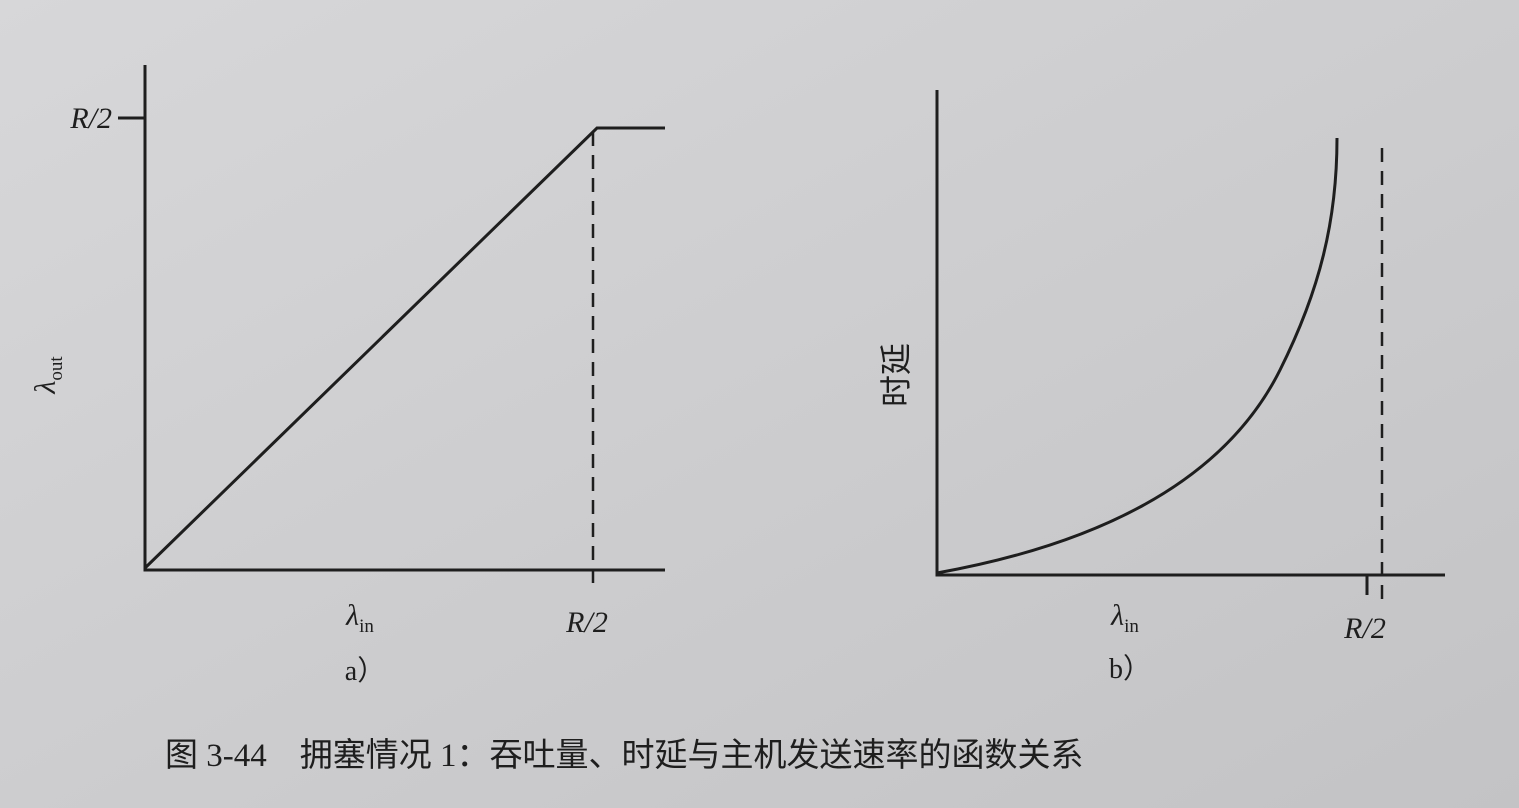  What do you see at coordinates (1130, 669) in the screenshot?
I see `panel-caption: b）` at bounding box center [1130, 669].